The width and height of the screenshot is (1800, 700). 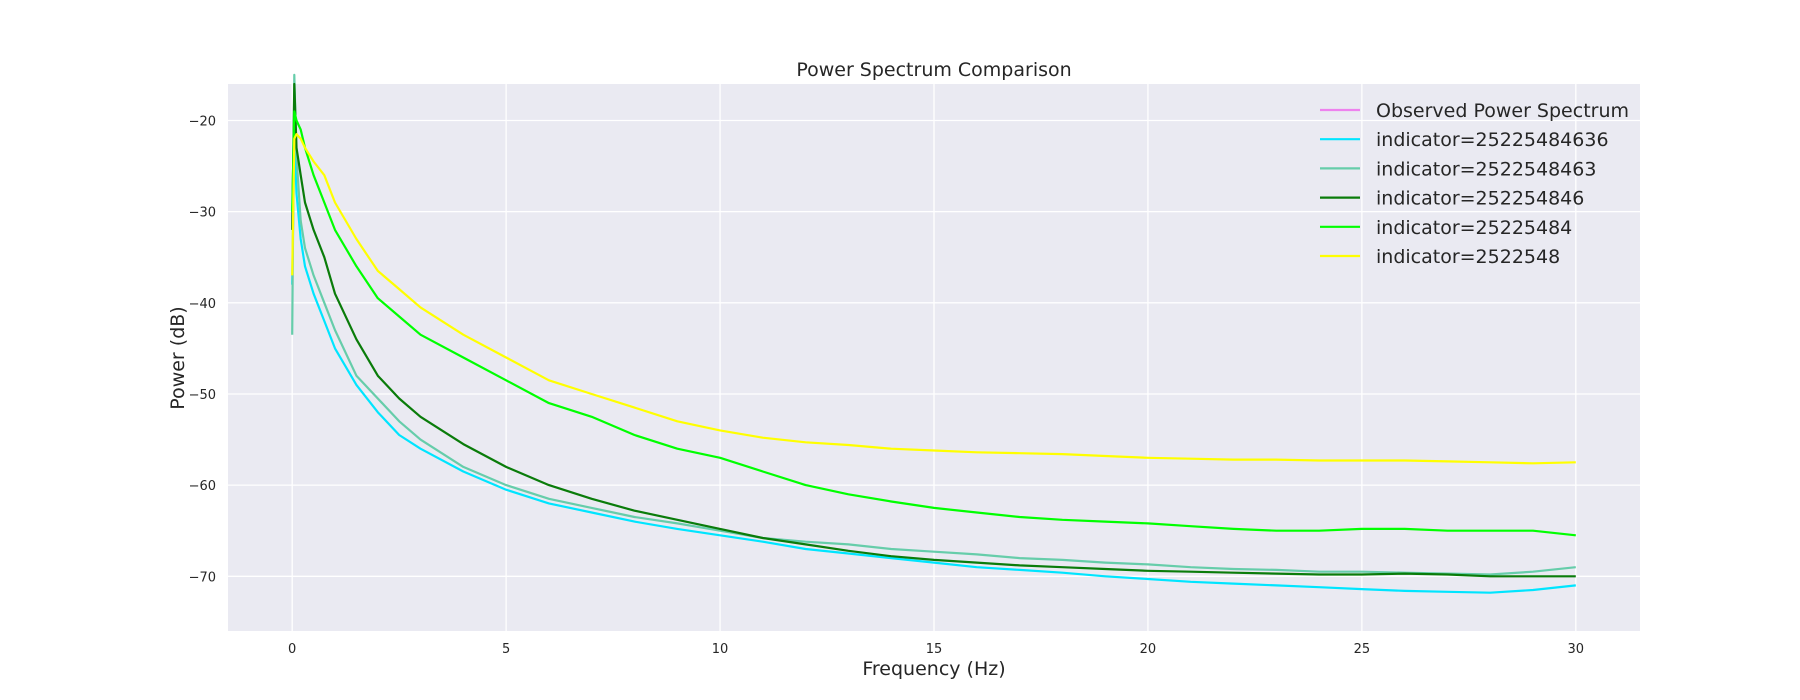 What do you see at coordinates (202, 213) in the screenshot?
I see `y-tick-label: −30` at bounding box center [202, 213].